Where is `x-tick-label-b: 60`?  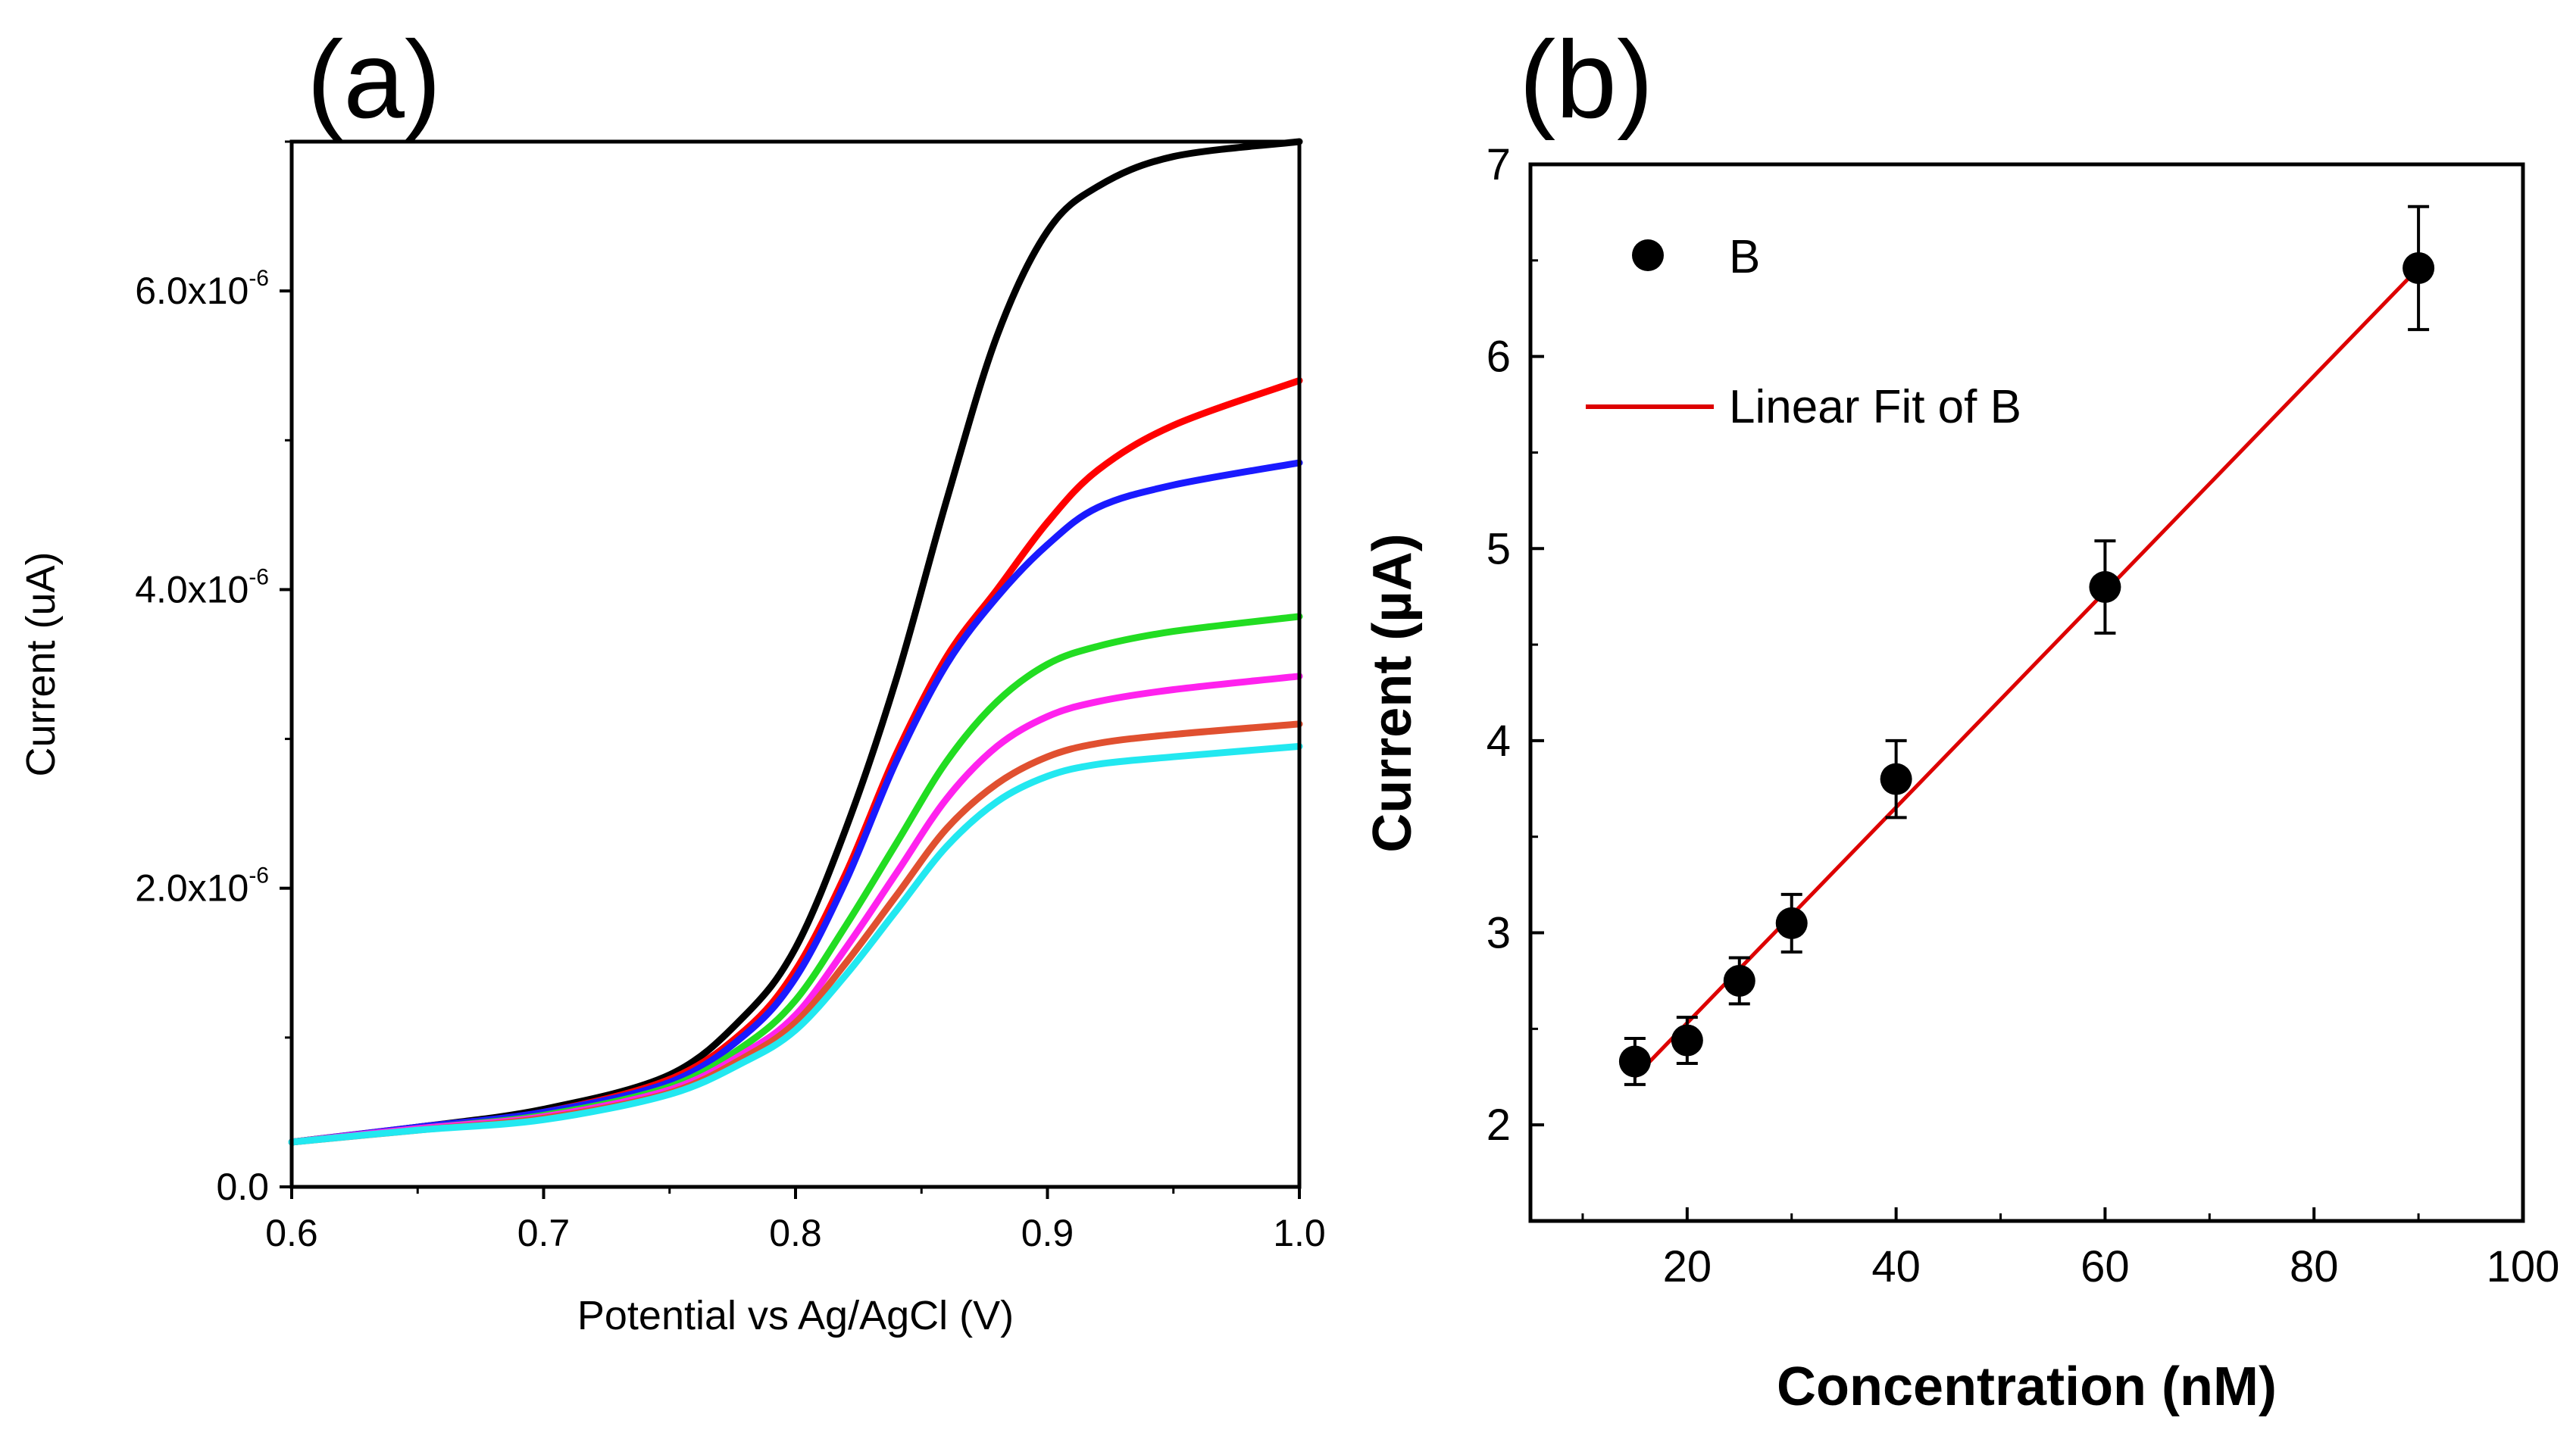
x-tick-label-b: 60 is located at coordinates (2105, 1266).